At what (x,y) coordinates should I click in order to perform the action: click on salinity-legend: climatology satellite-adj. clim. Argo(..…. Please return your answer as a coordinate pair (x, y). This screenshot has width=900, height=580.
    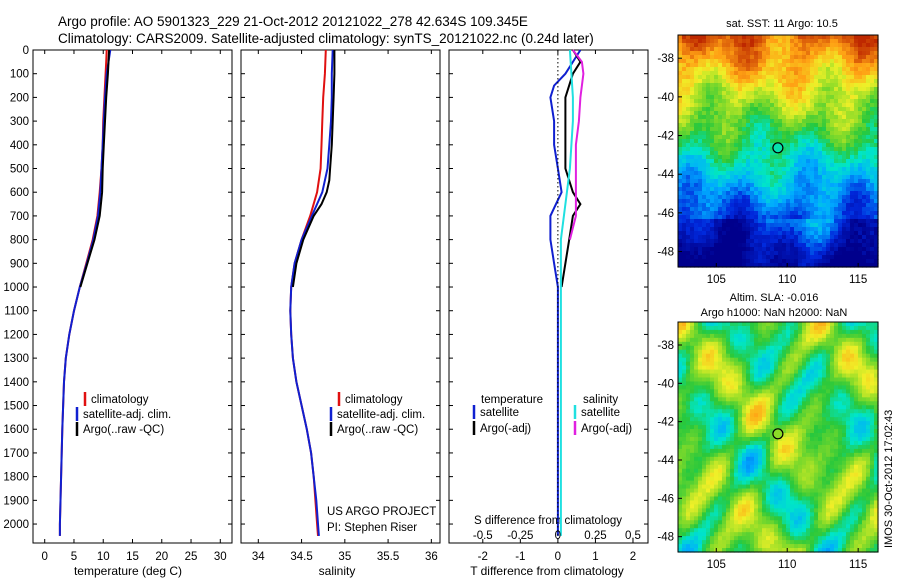
    Looking at the image, I should click on (377, 414).